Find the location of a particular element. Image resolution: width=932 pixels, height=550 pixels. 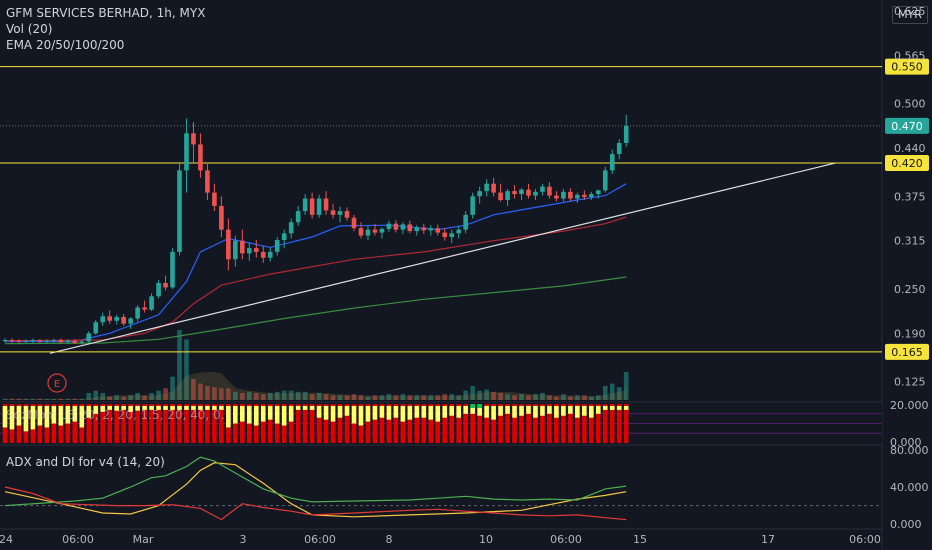

adx-tick-label: 0.000 is located at coordinates (906, 524).